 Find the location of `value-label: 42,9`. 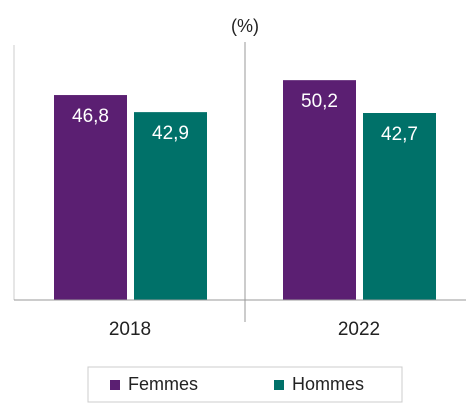

value-label: 42,9 is located at coordinates (170, 133).